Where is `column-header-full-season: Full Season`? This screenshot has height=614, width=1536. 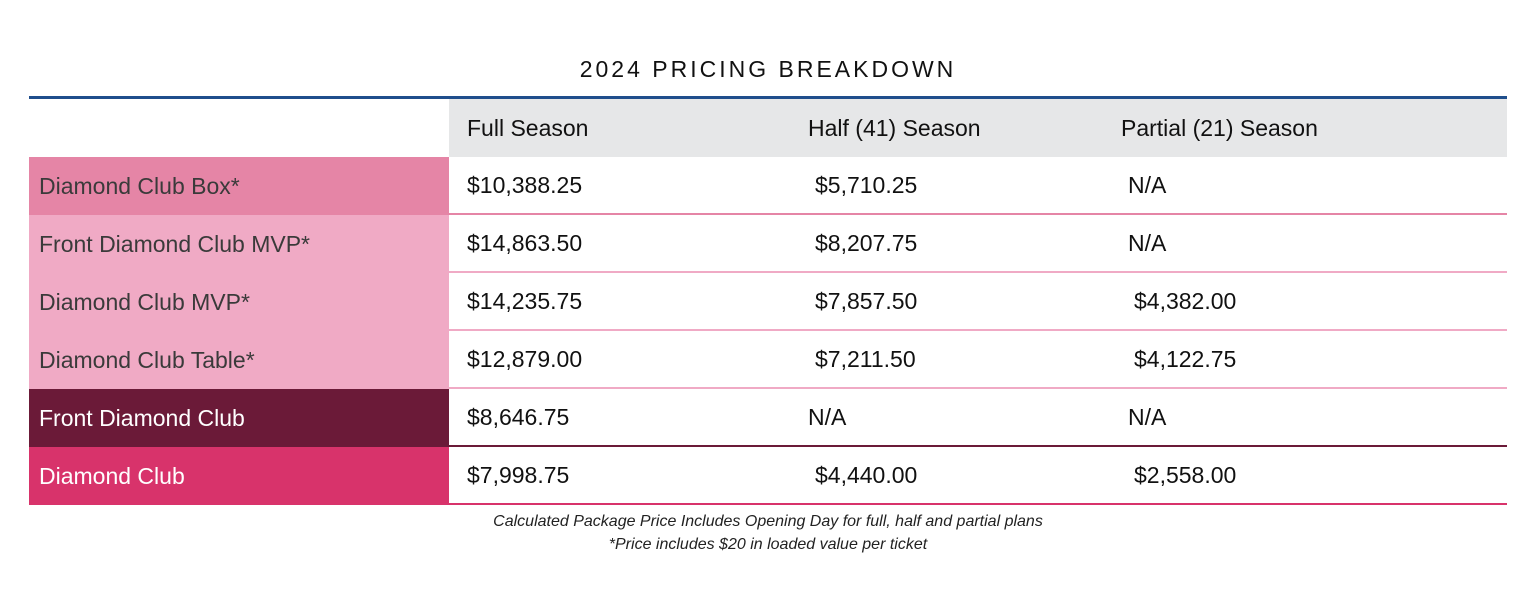
column-header-full-season: Full Season is located at coordinates (628, 128).